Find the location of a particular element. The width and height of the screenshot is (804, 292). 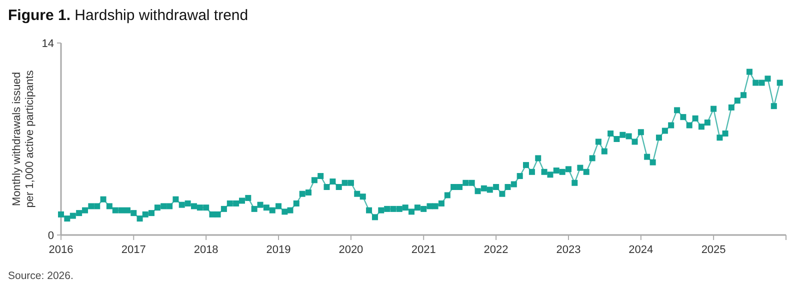

chart-title: Figure 1. Hardship withdrawal trend is located at coordinates (128, 15).